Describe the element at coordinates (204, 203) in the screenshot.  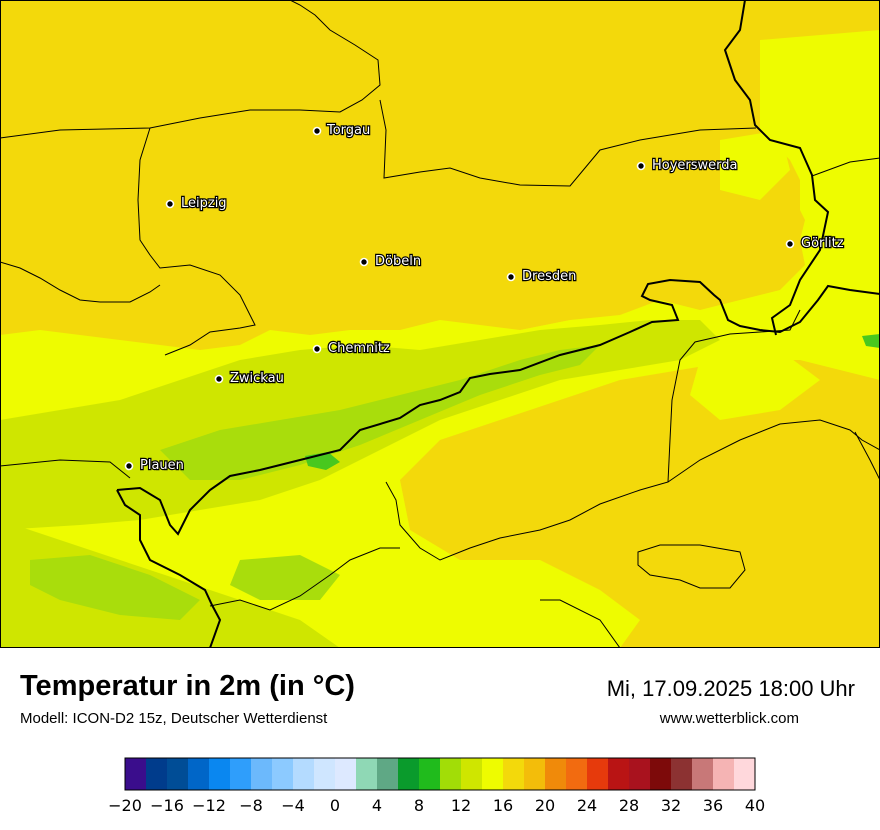
I see `city-label: Leipzig` at that location.